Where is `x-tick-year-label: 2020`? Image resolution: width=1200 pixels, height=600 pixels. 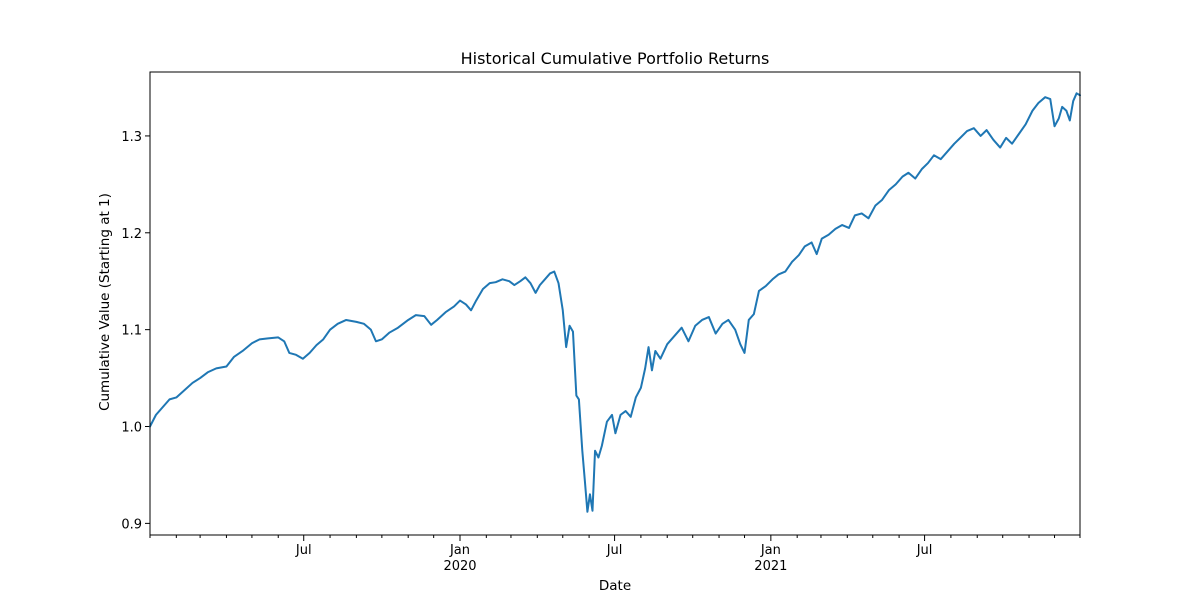
x-tick-year-label: 2020 is located at coordinates (459, 566).